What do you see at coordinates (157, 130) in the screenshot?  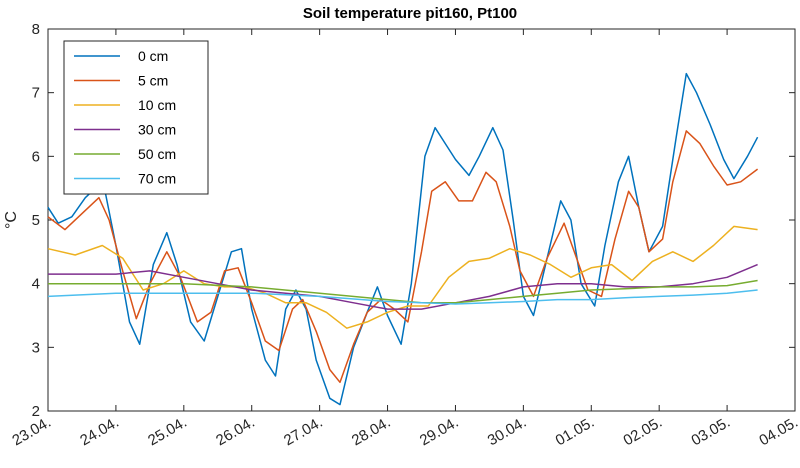 I see `legend-label: 30 cm` at bounding box center [157, 130].